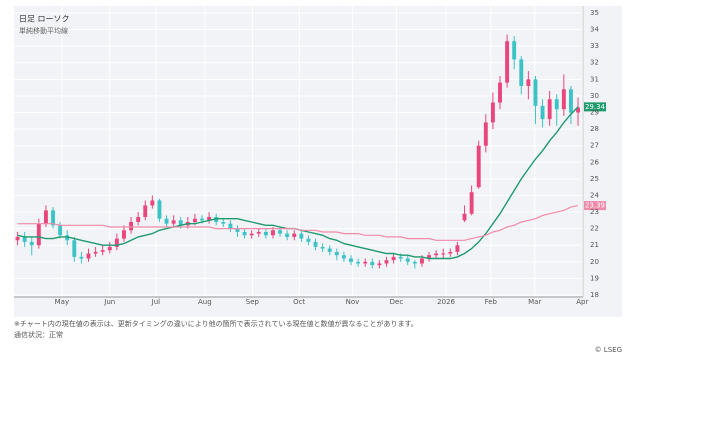  I want to click on y-tick-label: 18, so click(594, 295).